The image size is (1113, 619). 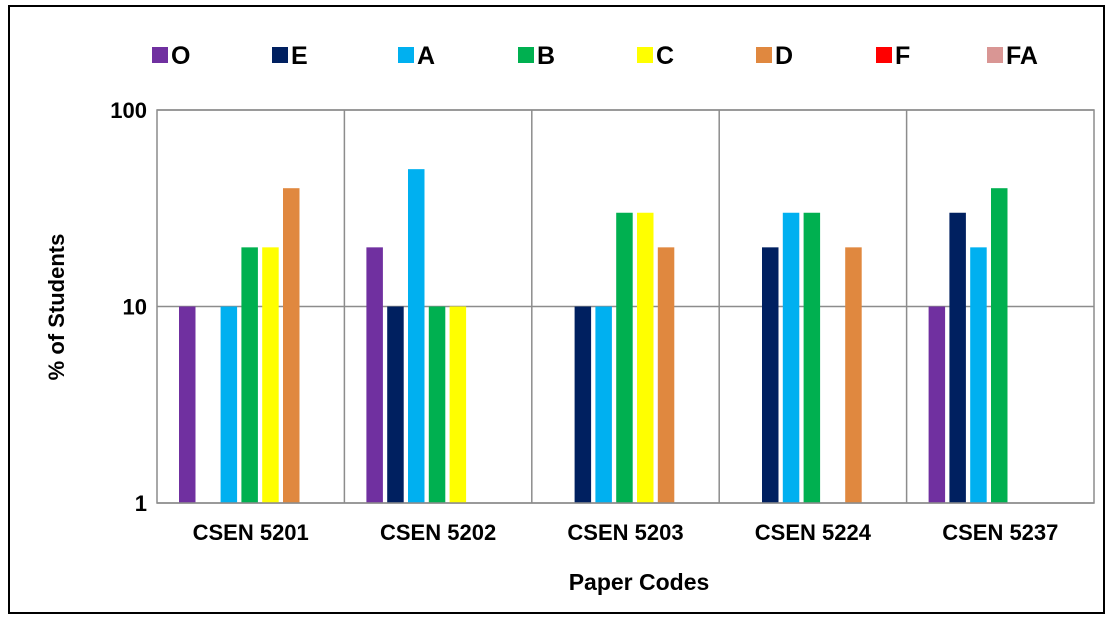 I want to click on legend-swatch-d, so click(x=764, y=55).